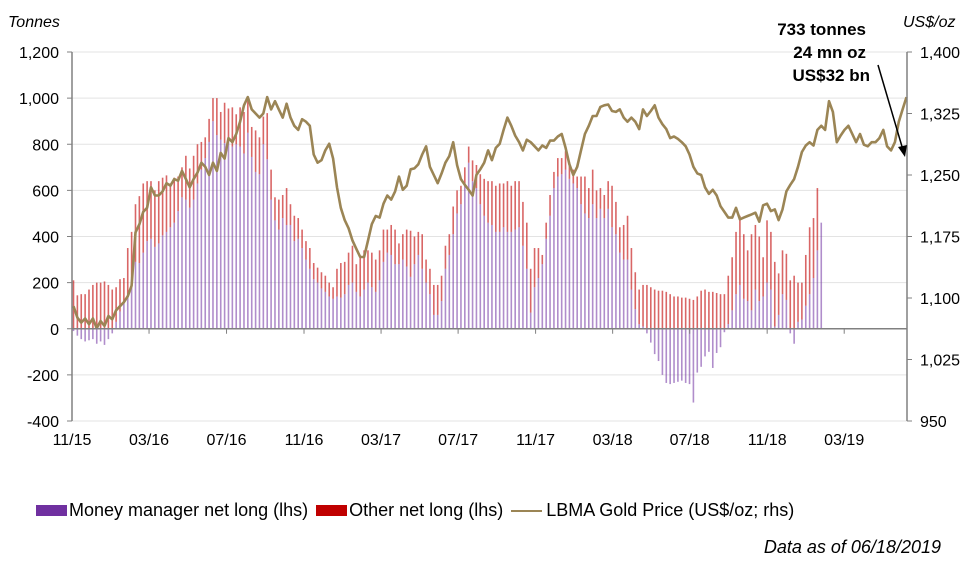 The height and width of the screenshot is (582, 974). Describe the element at coordinates (72, 440) in the screenshot. I see `x-tick-label: 11/15` at that location.